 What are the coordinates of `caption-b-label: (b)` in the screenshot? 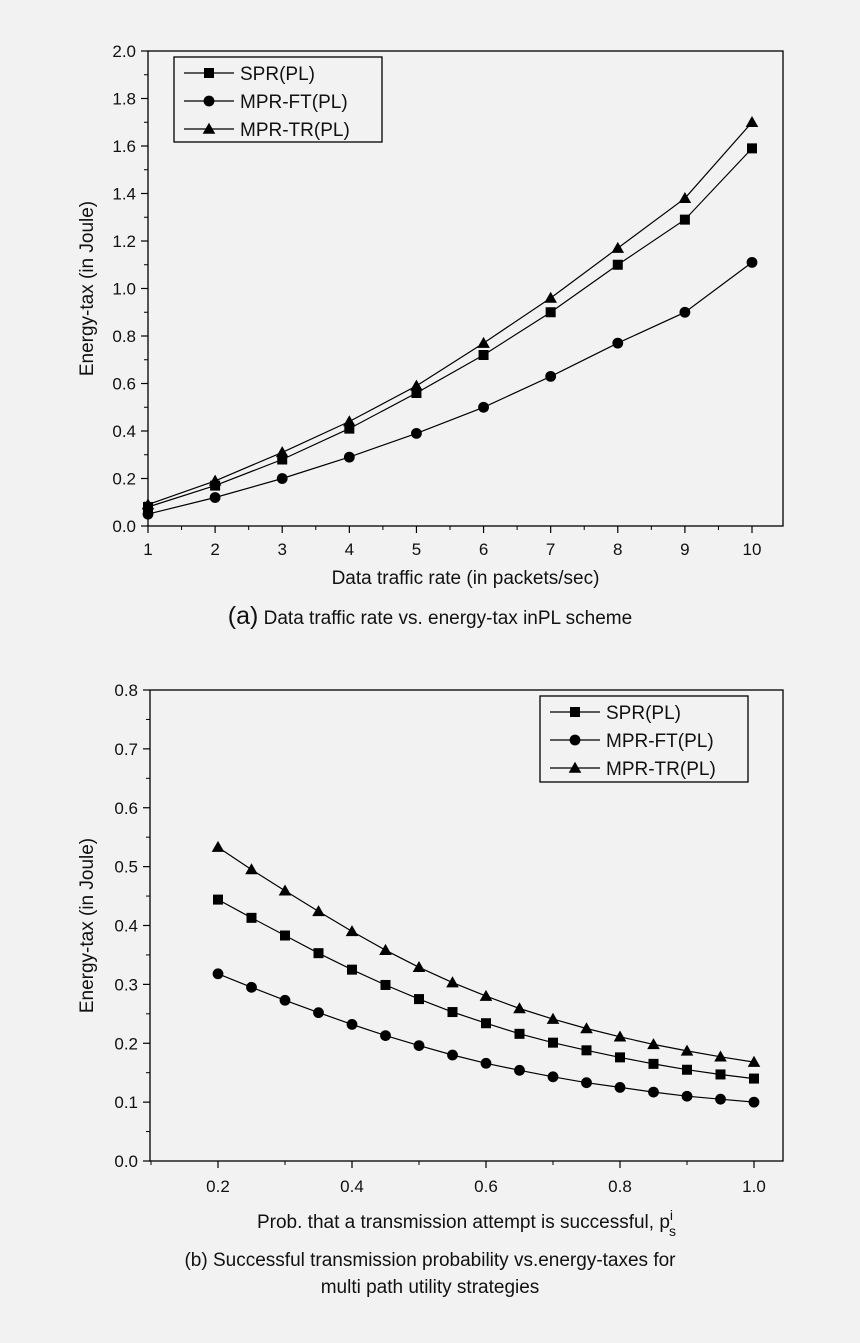 It's located at (196, 1260).